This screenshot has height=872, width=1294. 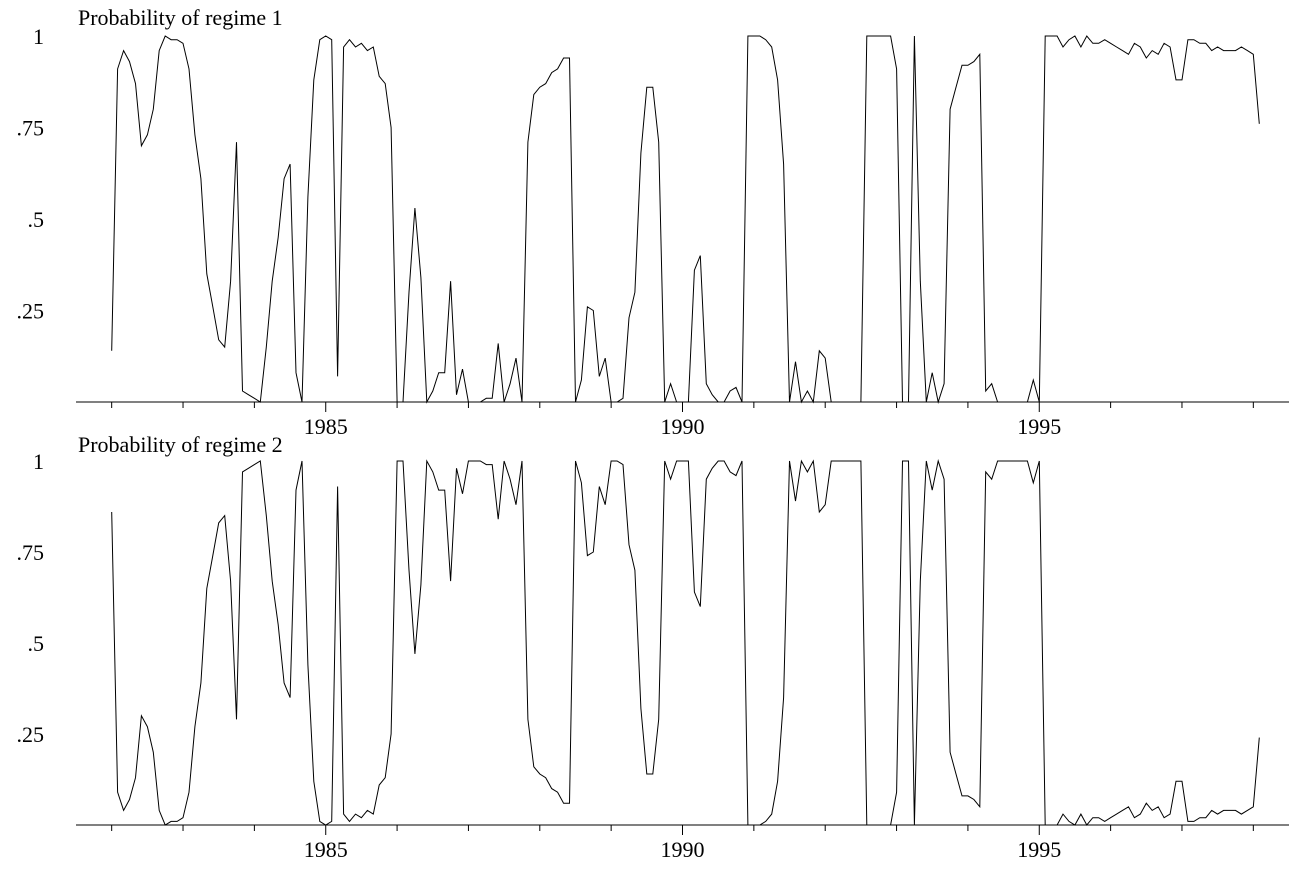 What do you see at coordinates (38, 36) in the screenshot?
I see `y-tick-label-regime-1: 1` at bounding box center [38, 36].